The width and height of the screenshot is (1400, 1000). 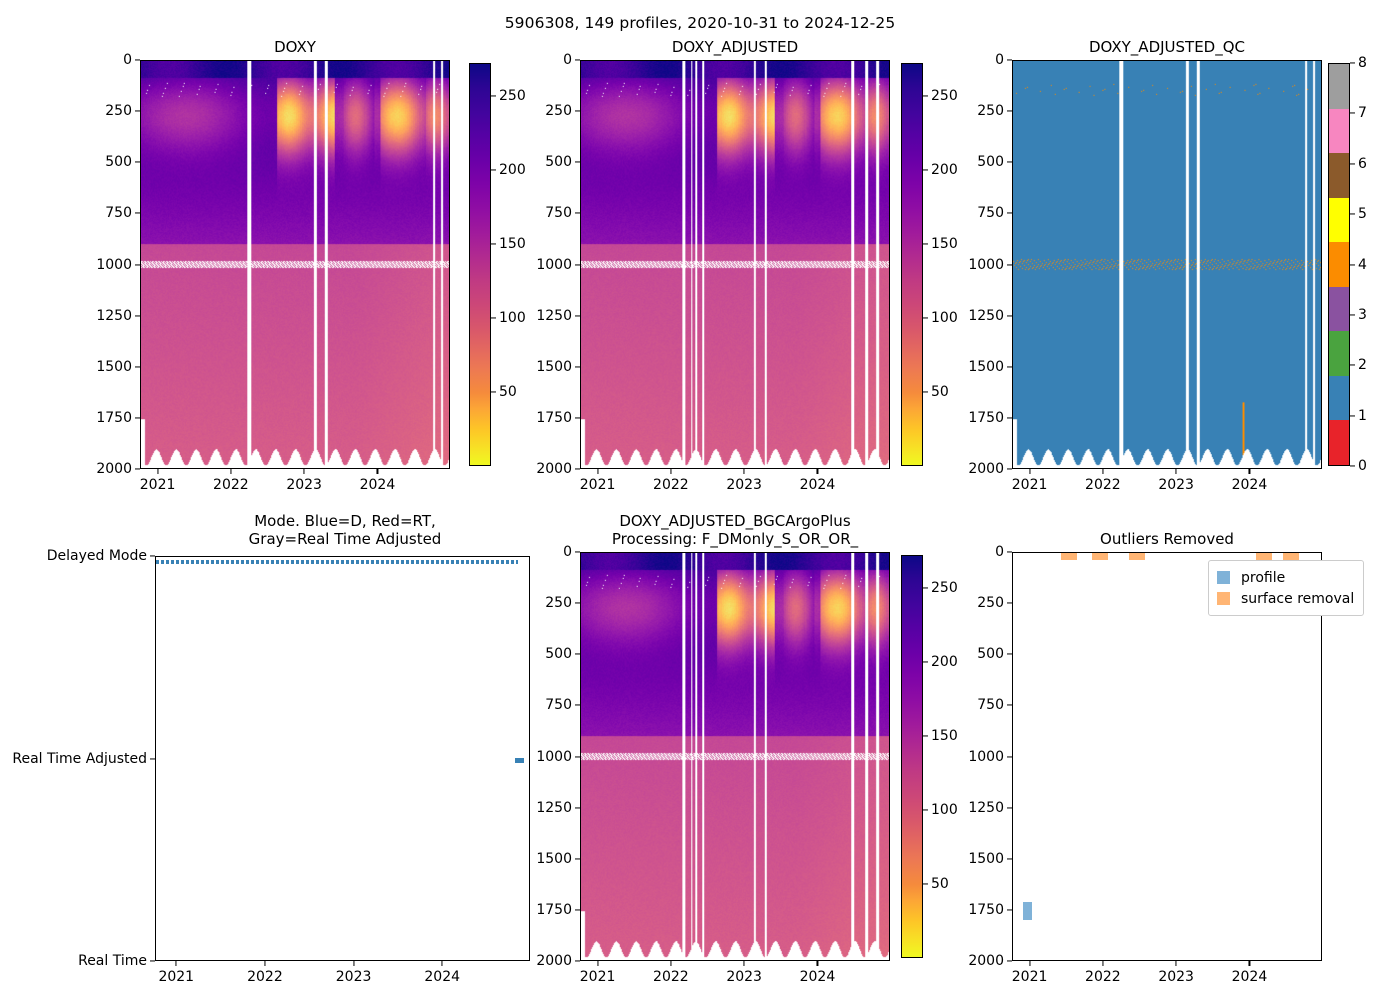 I want to click on bgcargoplus-colorbar, so click(x=912, y=756).